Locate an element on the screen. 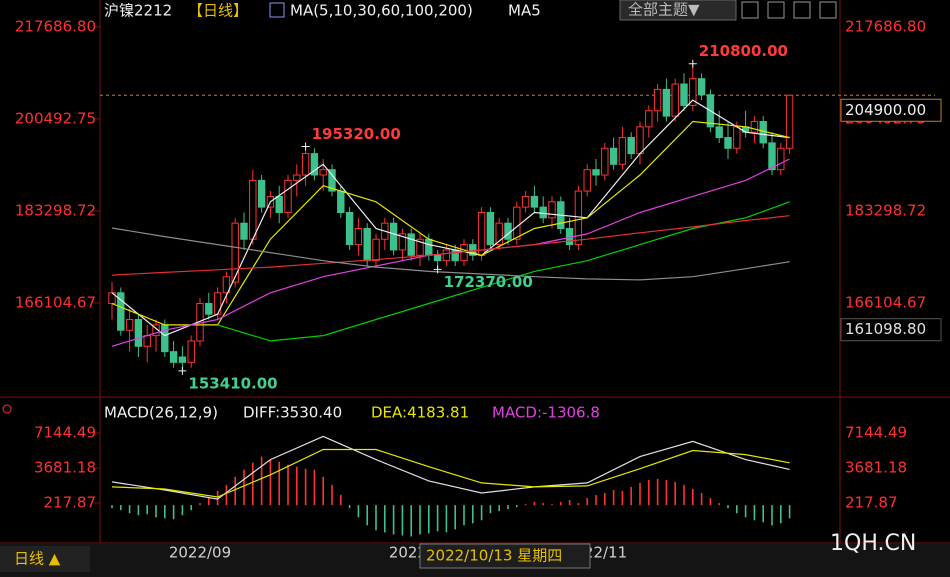 The width and height of the screenshot is (950, 577). y-tick-label-left: 217686.80 is located at coordinates (55, 26).